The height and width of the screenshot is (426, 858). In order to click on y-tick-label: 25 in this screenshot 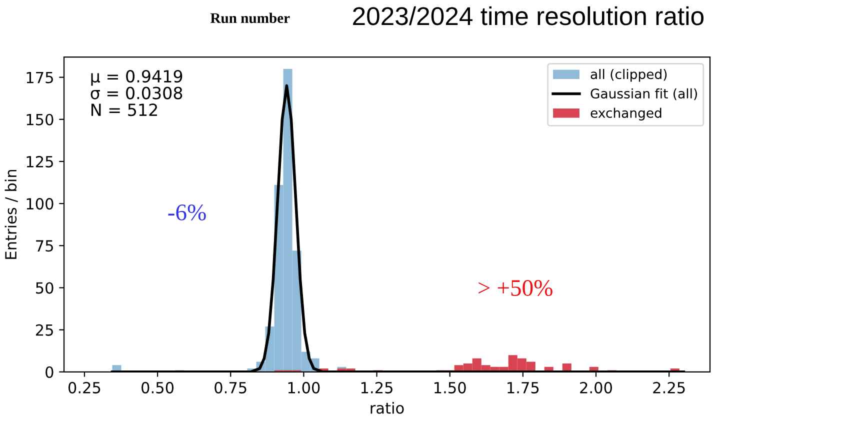, I will do `click(44, 330)`.